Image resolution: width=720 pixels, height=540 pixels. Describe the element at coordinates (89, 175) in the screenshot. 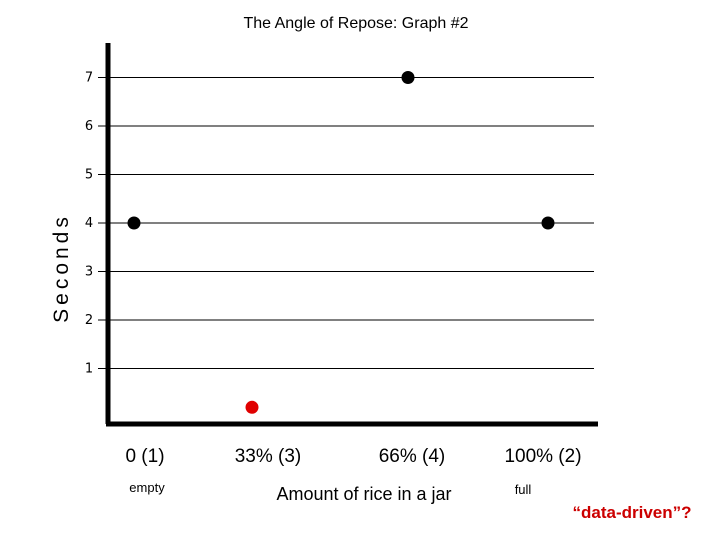

I see `y-tick-label: 5` at that location.